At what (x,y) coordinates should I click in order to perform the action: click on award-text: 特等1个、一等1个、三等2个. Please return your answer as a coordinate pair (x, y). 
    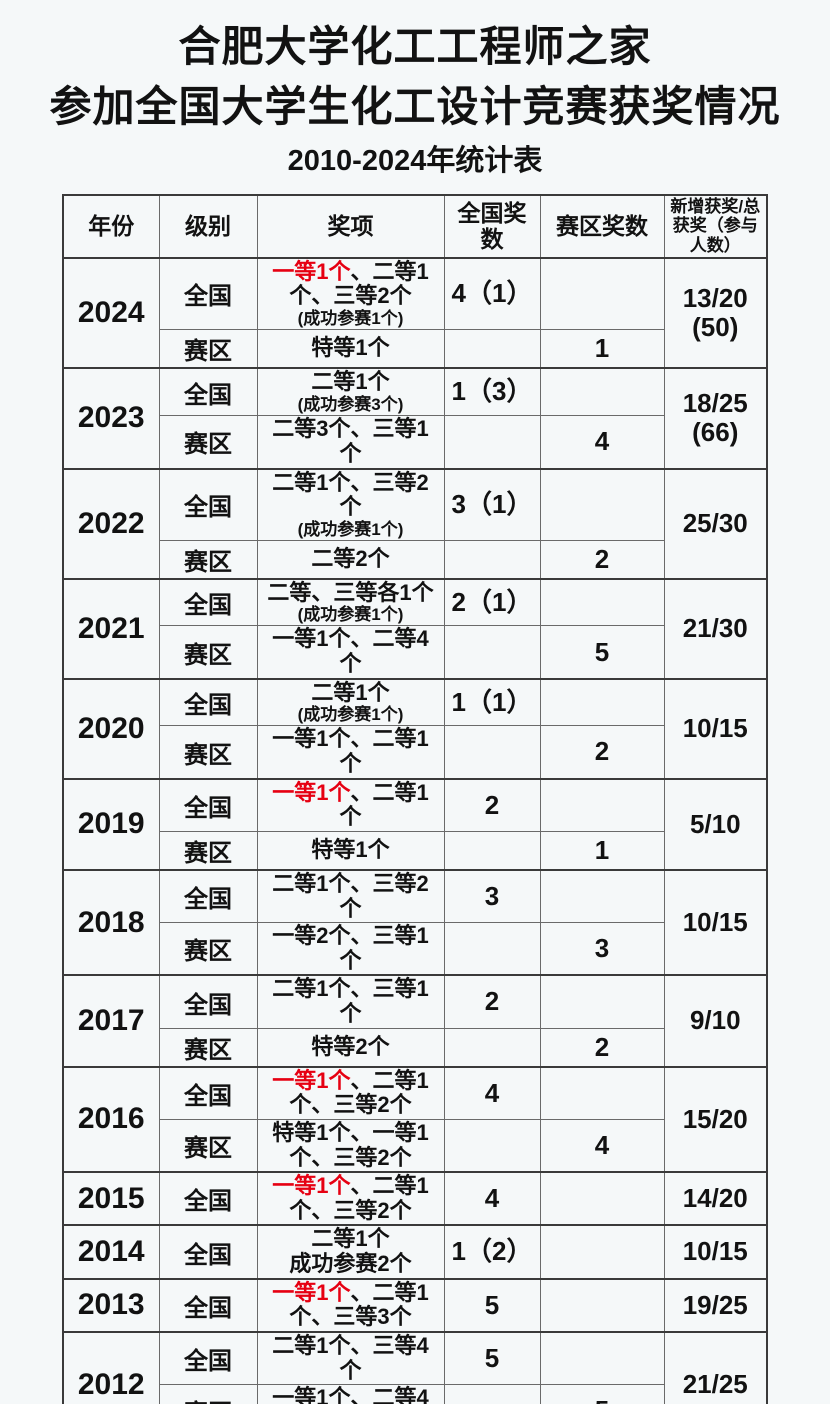
    Looking at the image, I should click on (350, 1144).